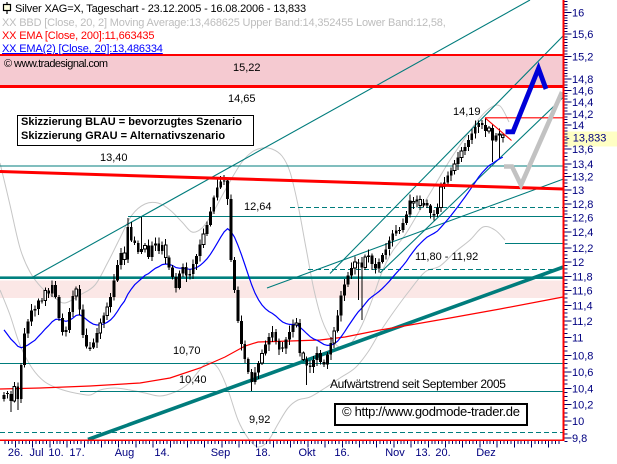 This screenshot has width=617, height=464. What do you see at coordinates (262, 453) in the screenshot?
I see `svg-text: 18.` at bounding box center [262, 453].